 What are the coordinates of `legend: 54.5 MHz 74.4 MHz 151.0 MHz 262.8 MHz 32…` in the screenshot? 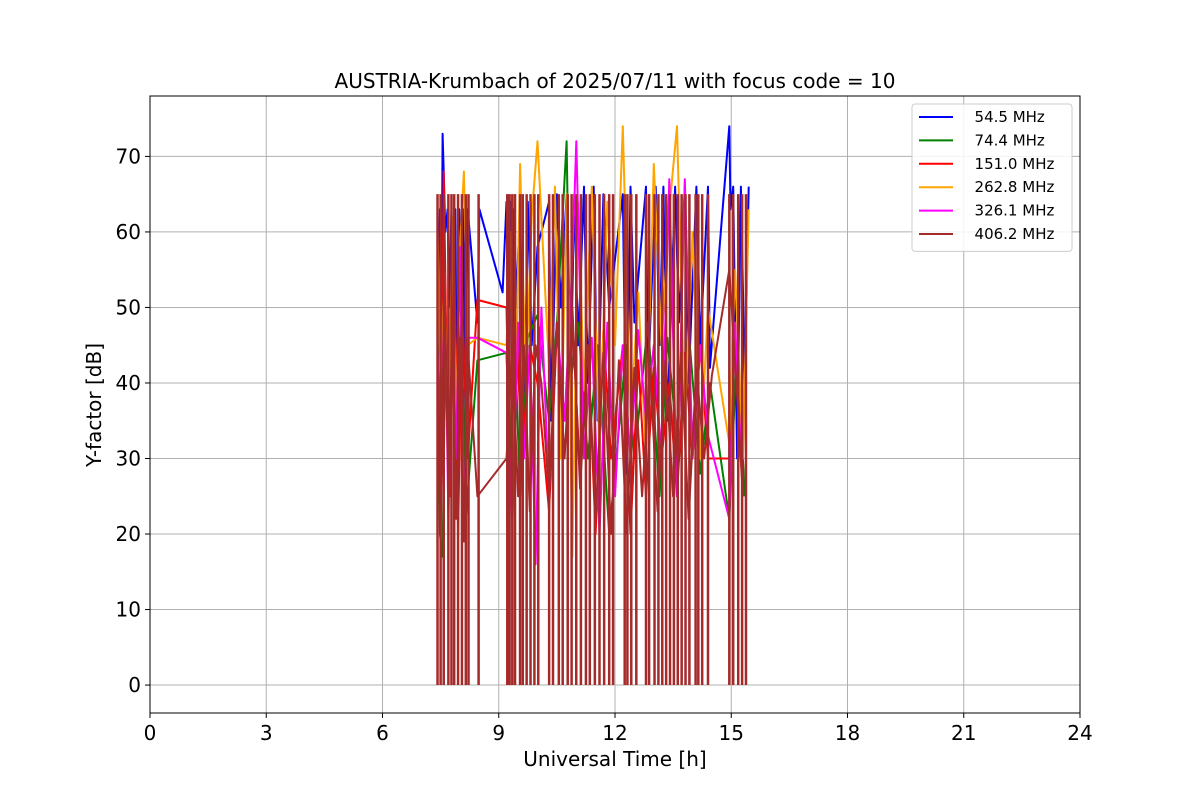 It's located at (992, 177).